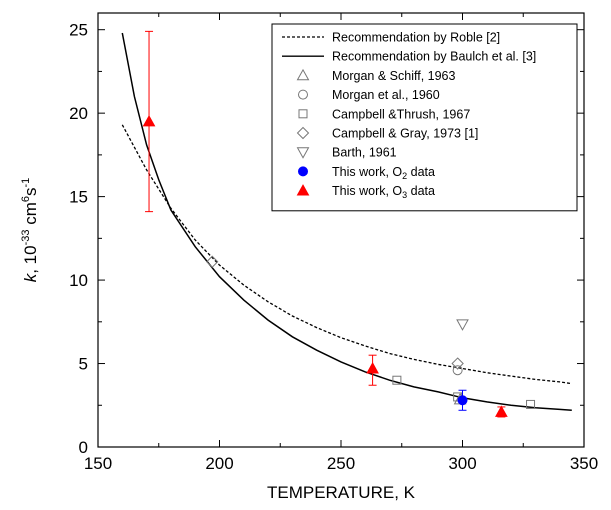  Describe the element at coordinates (30, 230) in the screenshot. I see `y-axis-label: k, 10-33 cm6s-1` at that location.